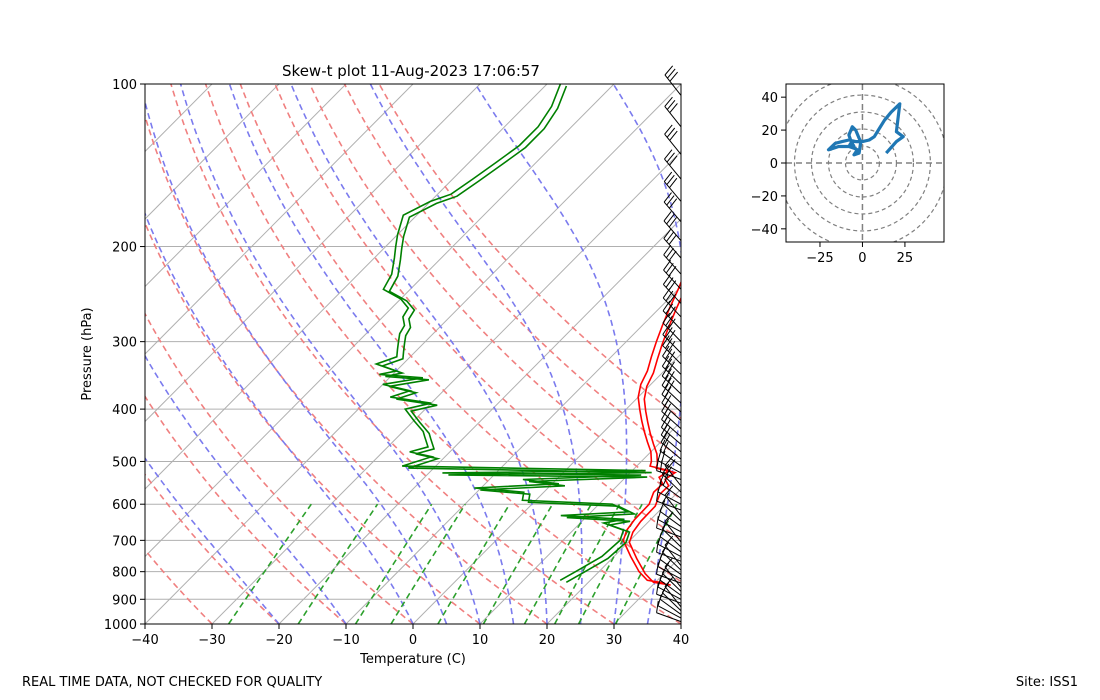  Describe the element at coordinates (124, 600) in the screenshot. I see `y-tick-label: 900` at that location.